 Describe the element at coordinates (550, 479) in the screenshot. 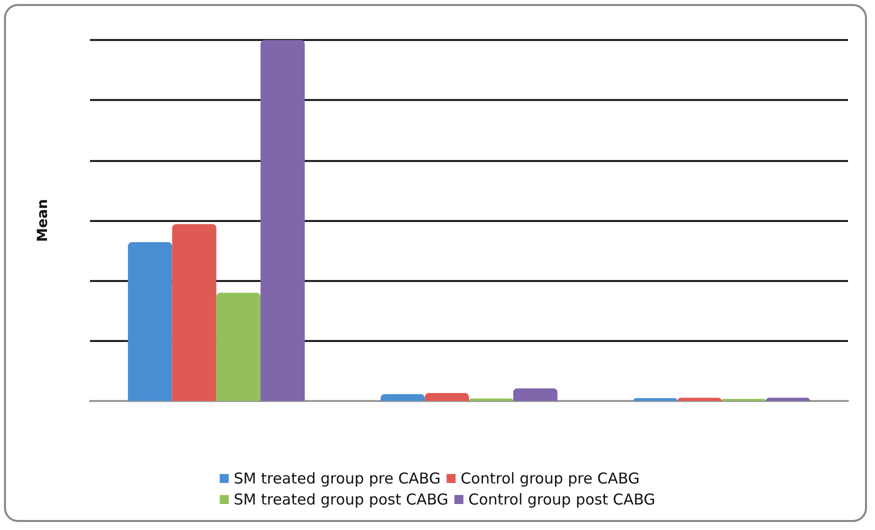

I see `legend-label: Control group pre CABG` at that location.